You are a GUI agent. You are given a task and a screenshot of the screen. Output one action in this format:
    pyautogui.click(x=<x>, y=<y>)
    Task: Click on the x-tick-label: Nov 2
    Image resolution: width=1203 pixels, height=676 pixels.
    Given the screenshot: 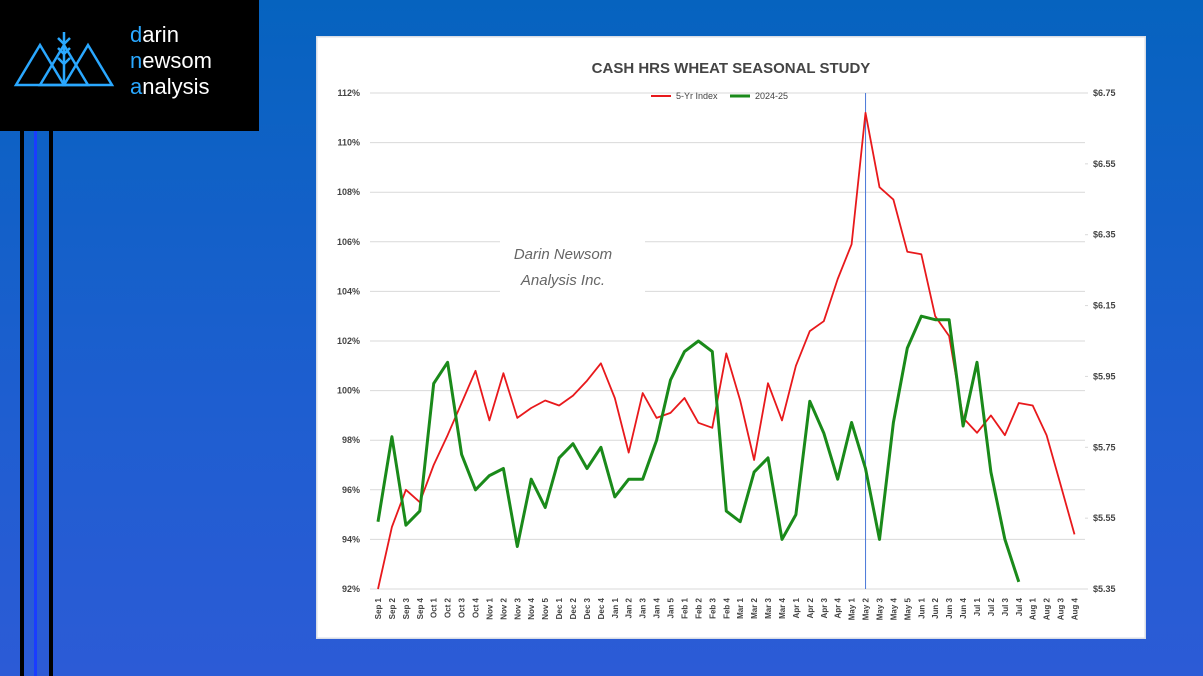 What is the action you would take?
    pyautogui.click(x=503, y=608)
    